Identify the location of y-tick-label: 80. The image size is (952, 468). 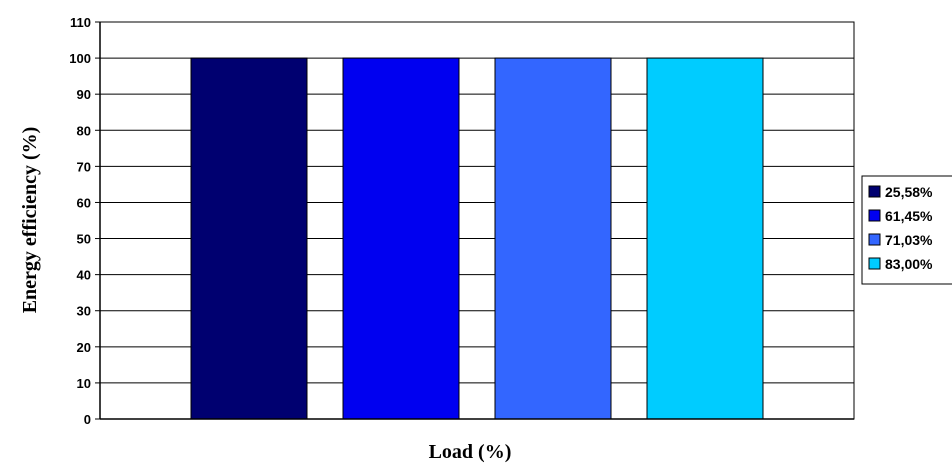
(84, 130).